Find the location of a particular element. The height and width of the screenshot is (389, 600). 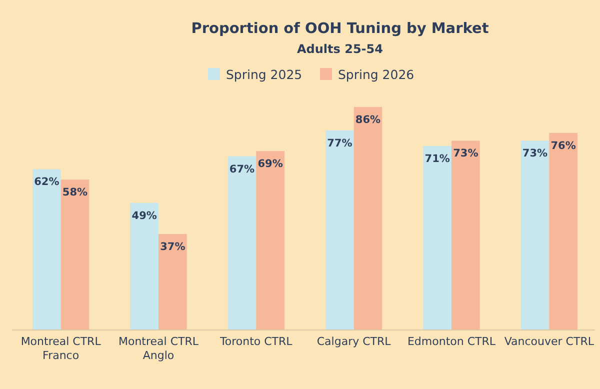

x-tick-label: Montreal CTRL Franco is located at coordinates (61, 348).